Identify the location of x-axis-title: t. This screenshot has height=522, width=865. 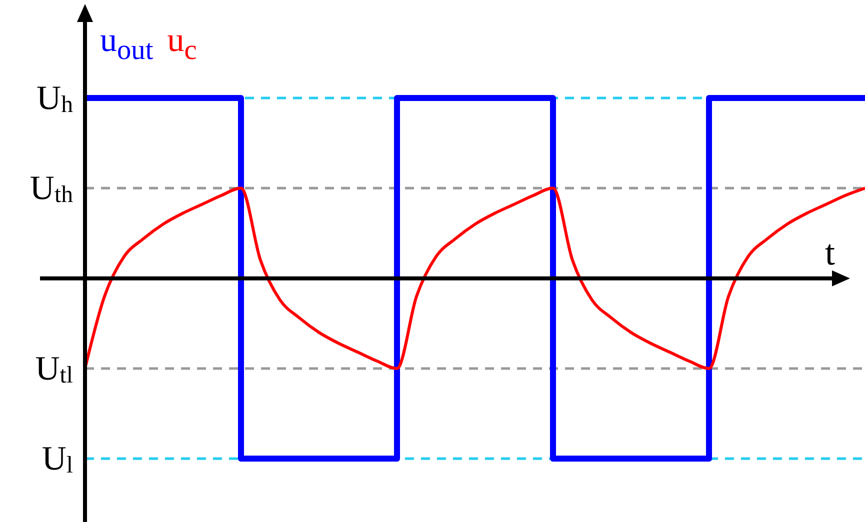
(830, 252).